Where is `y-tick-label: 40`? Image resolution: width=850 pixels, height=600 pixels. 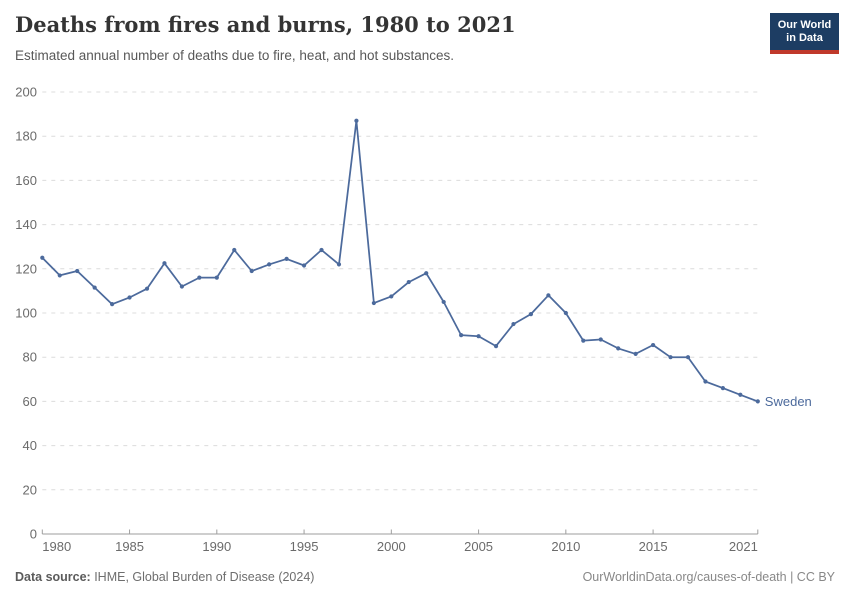 y-tick-label: 40 is located at coordinates (30, 445).